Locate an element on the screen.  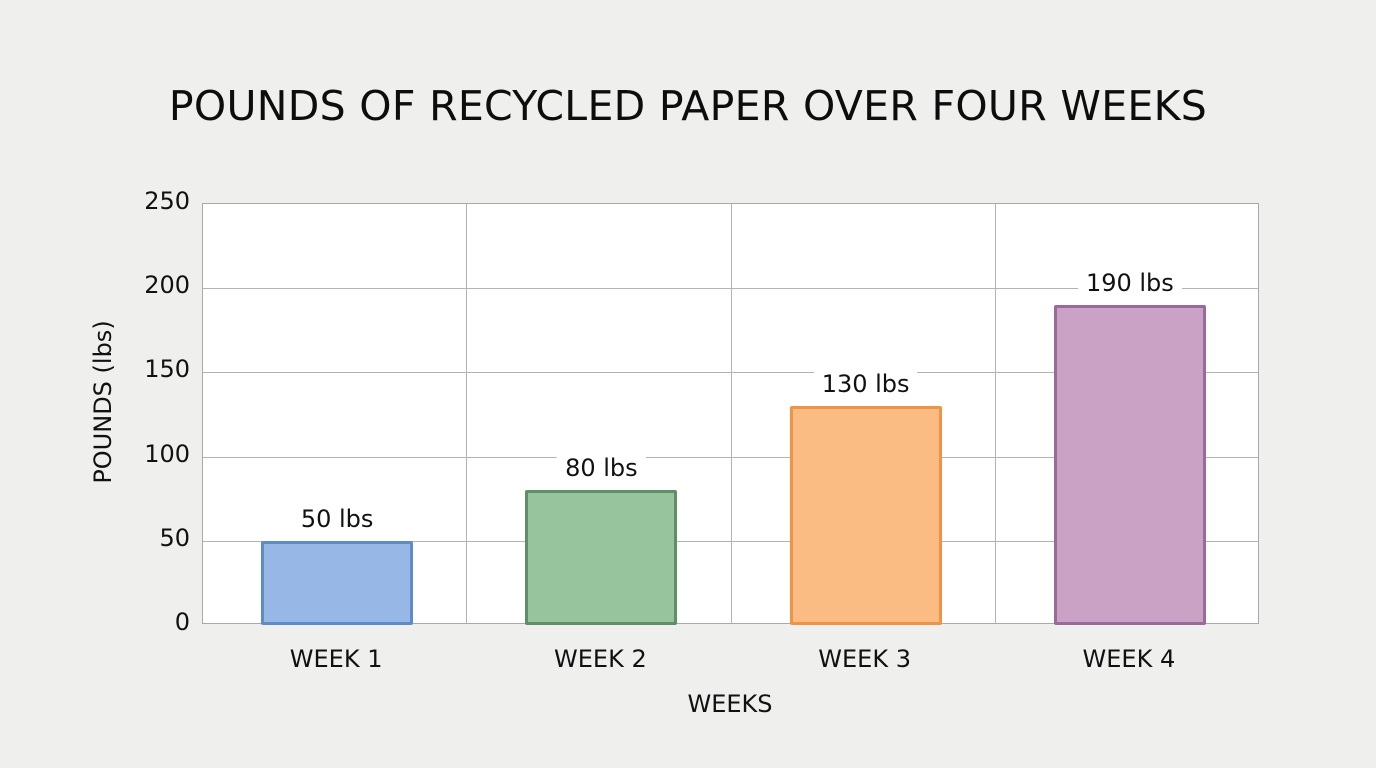
data-label: 50 lbs is located at coordinates (337, 518).